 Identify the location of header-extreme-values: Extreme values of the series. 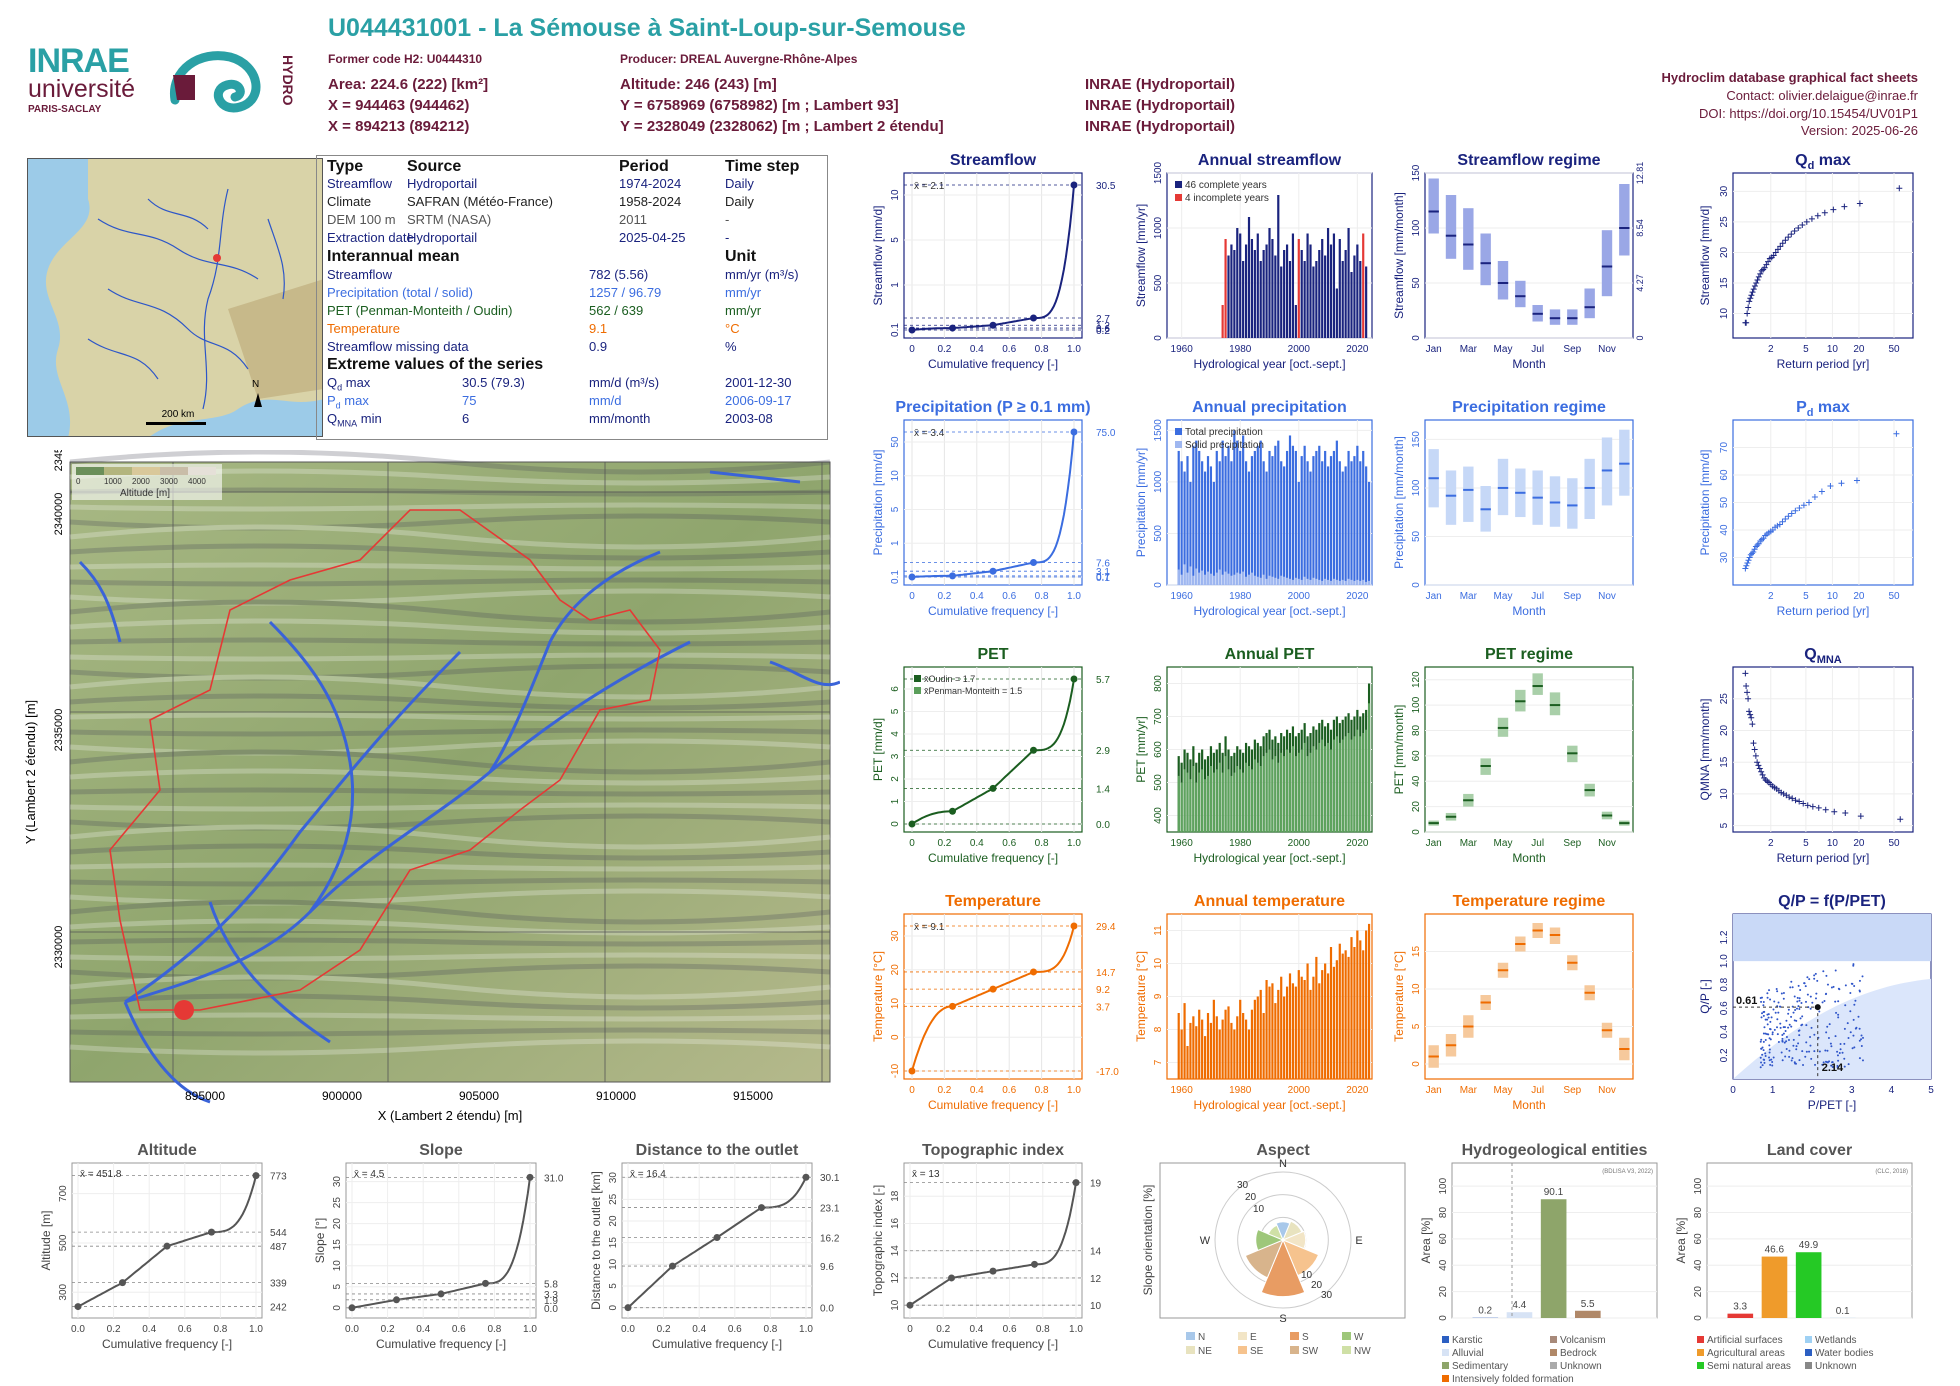
(435, 364).